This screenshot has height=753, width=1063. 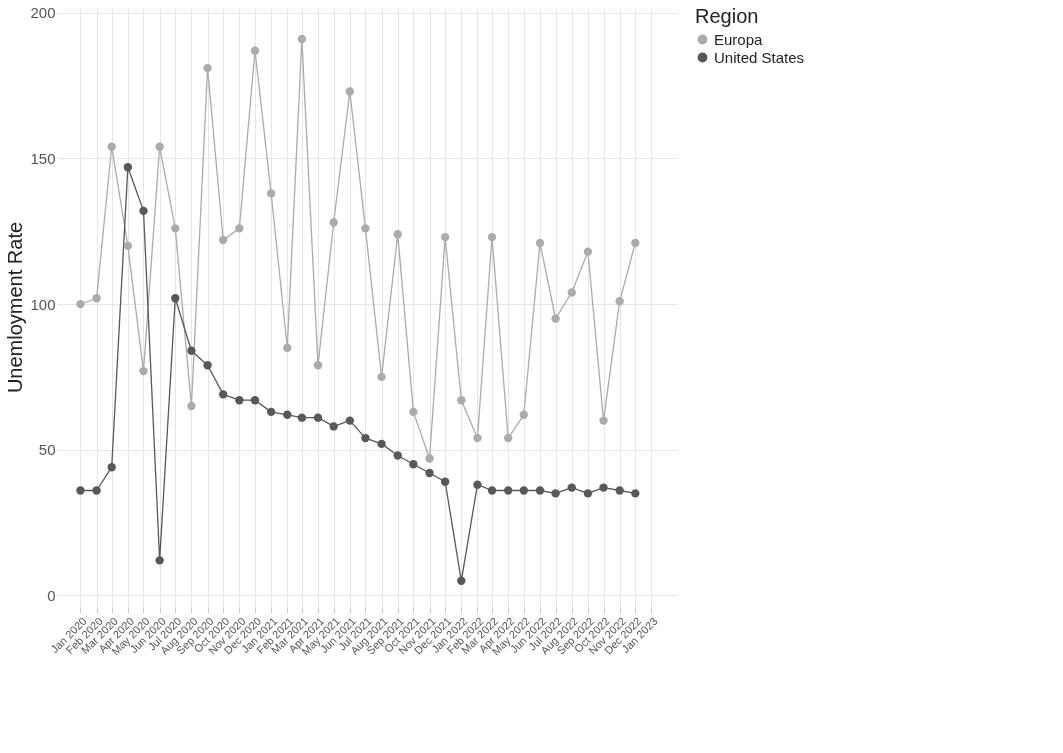 I want to click on legend-label: United States, so click(x=759, y=57).